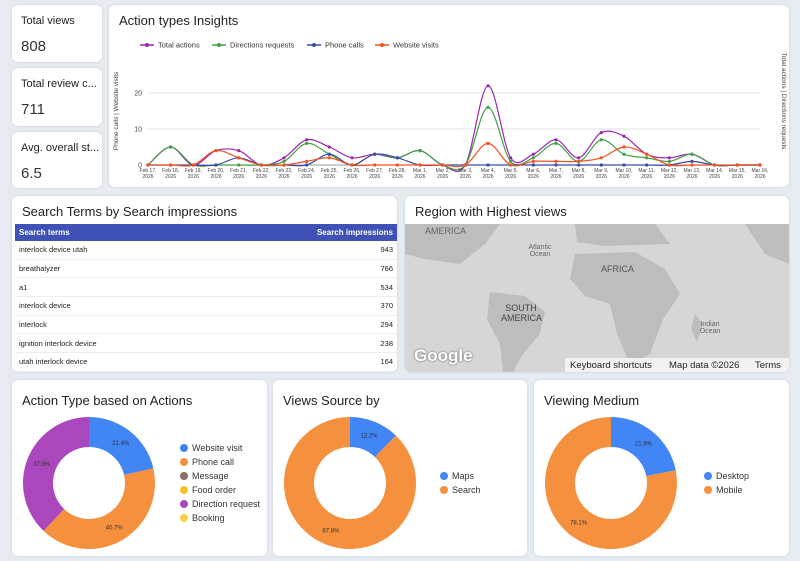 The width and height of the screenshot is (800, 561). What do you see at coordinates (732, 476) in the screenshot?
I see `legend-label: Desktop` at bounding box center [732, 476].